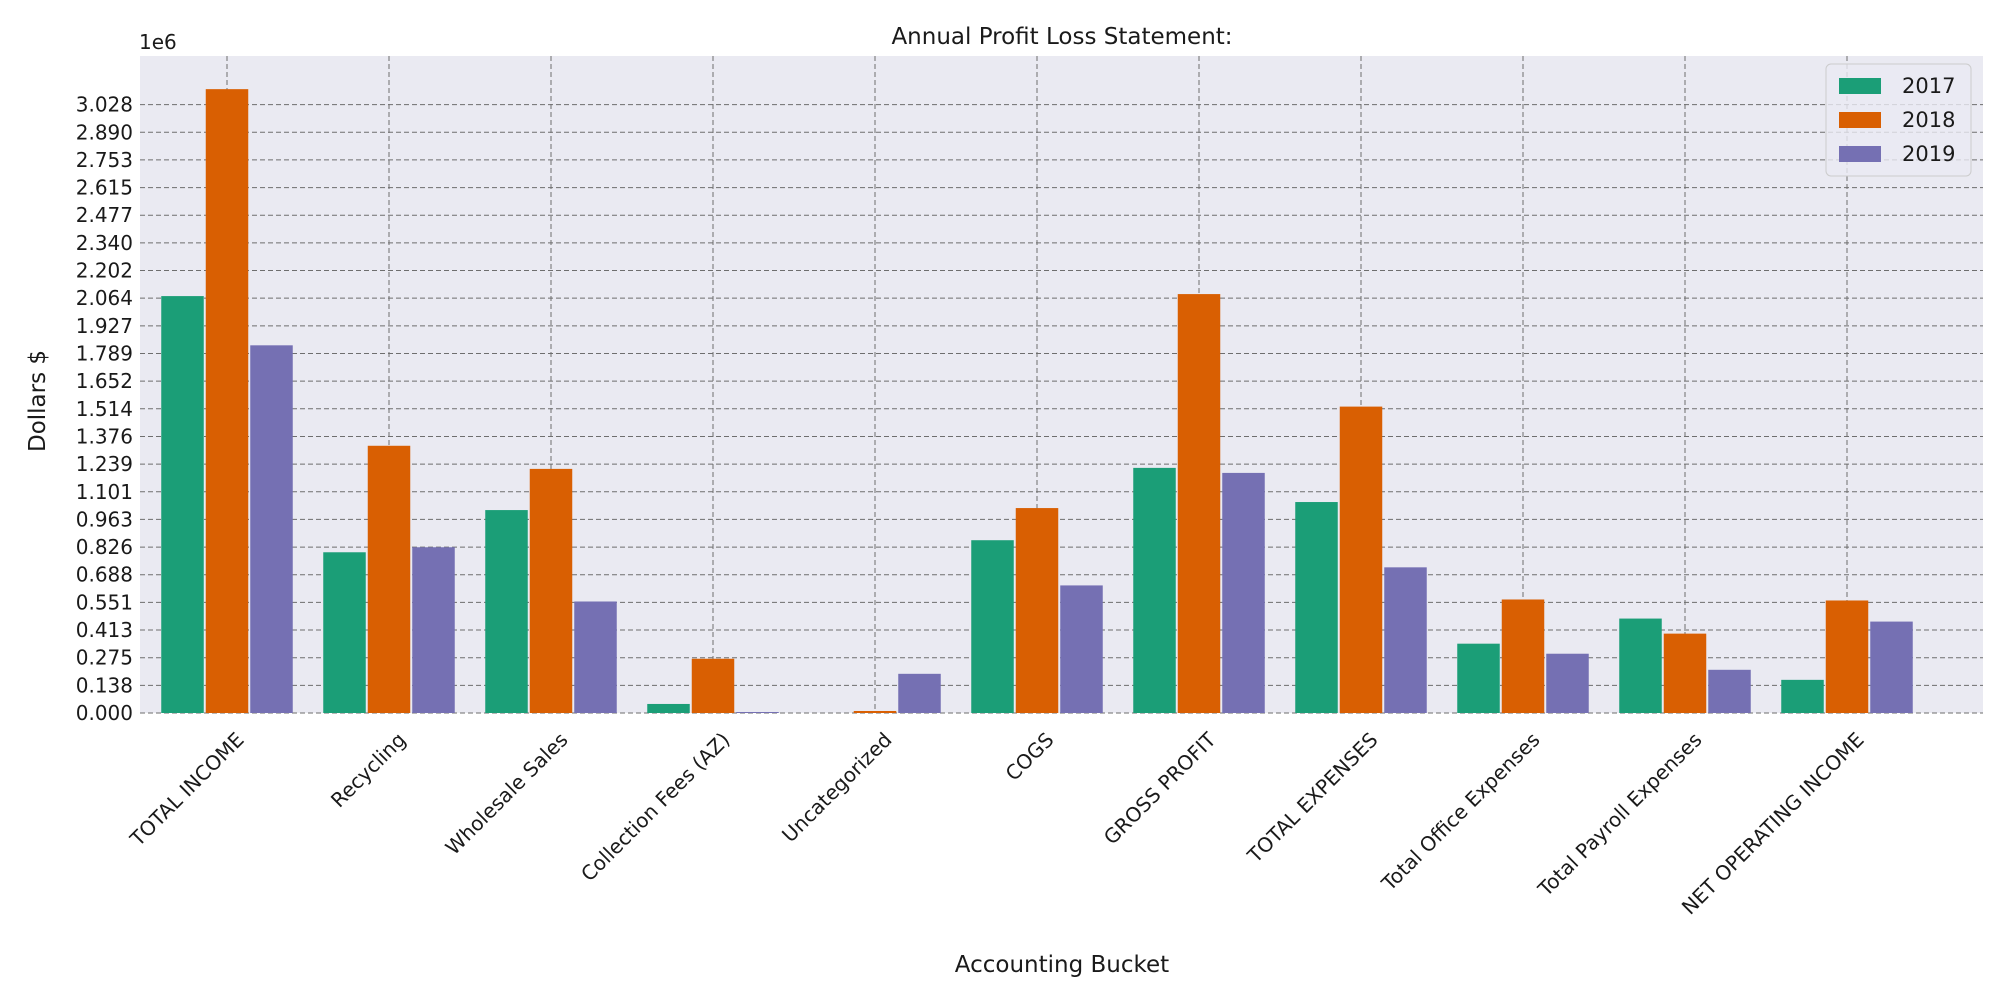 The width and height of the screenshot is (2000, 1000). I want to click on y-tick-label: 0.275, so click(104, 658).